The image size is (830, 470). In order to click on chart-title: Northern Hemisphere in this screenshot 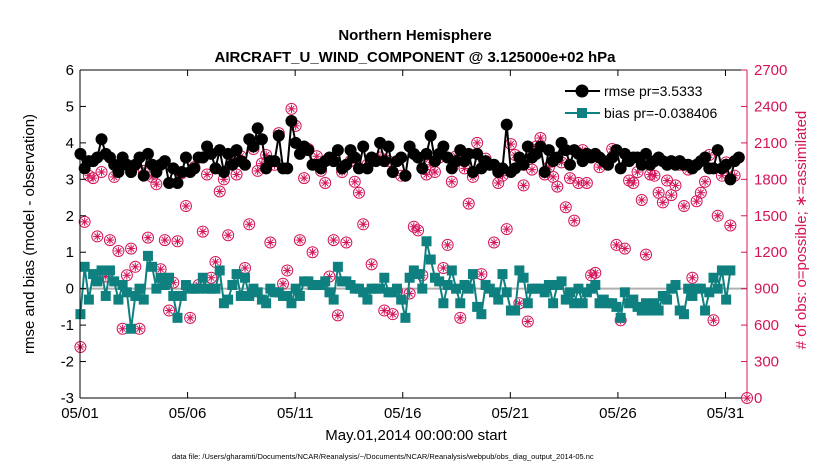, I will do `click(414, 35)`.